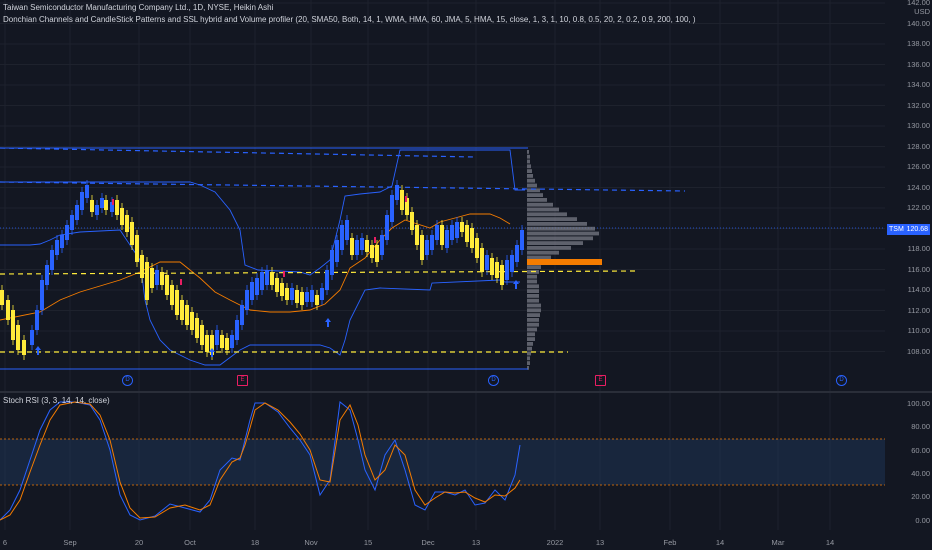  I want to click on time-tick: Nov, so click(311, 542).